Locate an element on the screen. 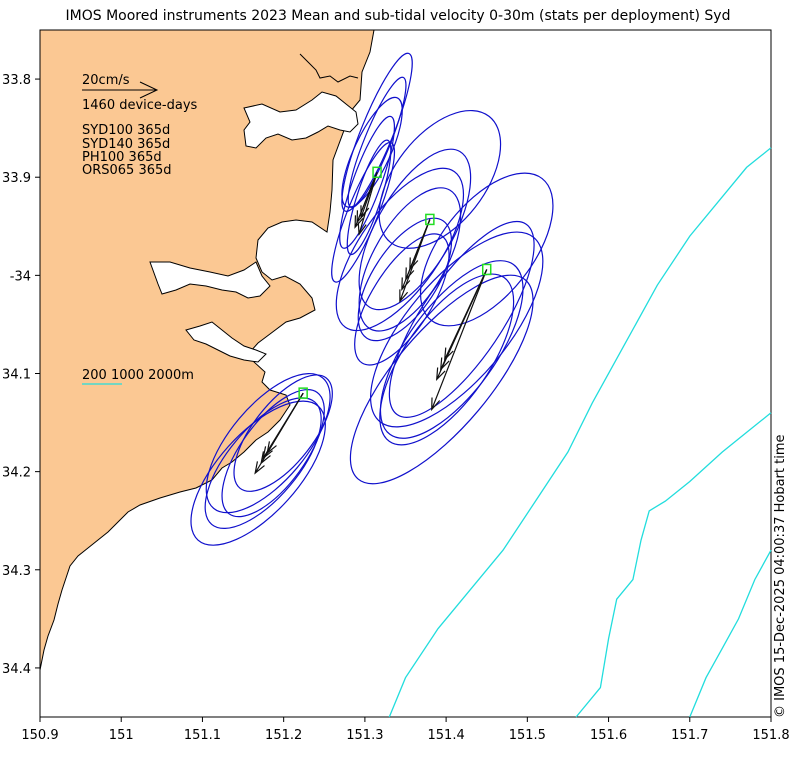  y-tick-label: 33.9 is located at coordinates (16, 178).